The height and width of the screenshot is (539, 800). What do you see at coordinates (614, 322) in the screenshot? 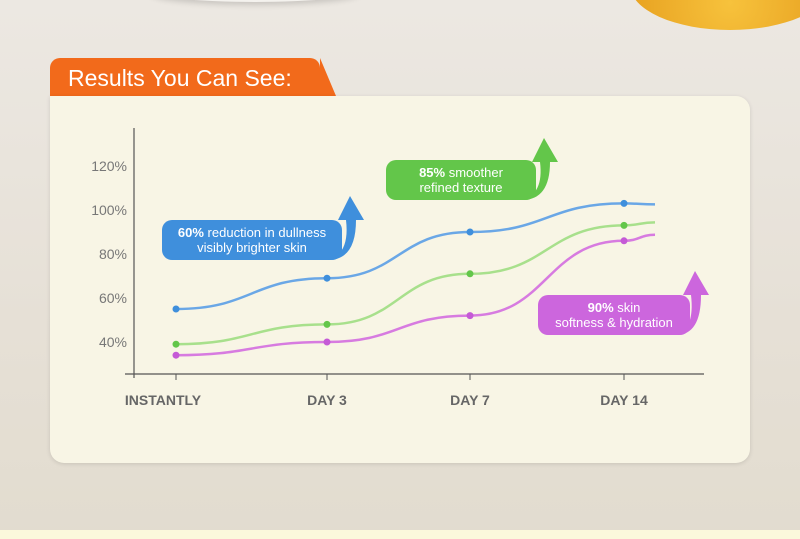
I see `callout-line-2: softness & hydration` at bounding box center [614, 322].